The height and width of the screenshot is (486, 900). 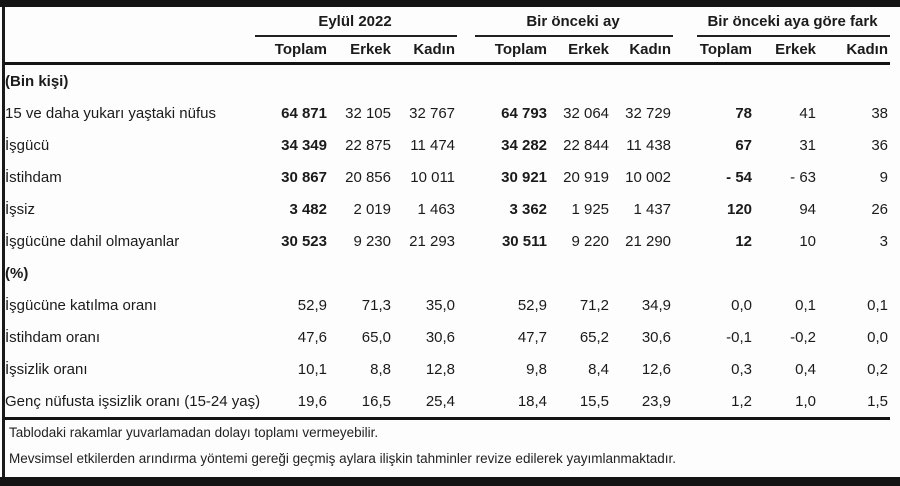 I want to click on cell-value: 30 511, so click(x=524, y=241).